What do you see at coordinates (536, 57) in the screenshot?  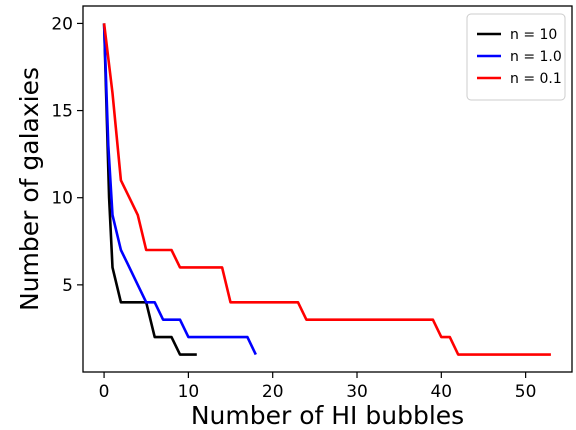 I see `legend-label-1: n = 1.0` at bounding box center [536, 57].